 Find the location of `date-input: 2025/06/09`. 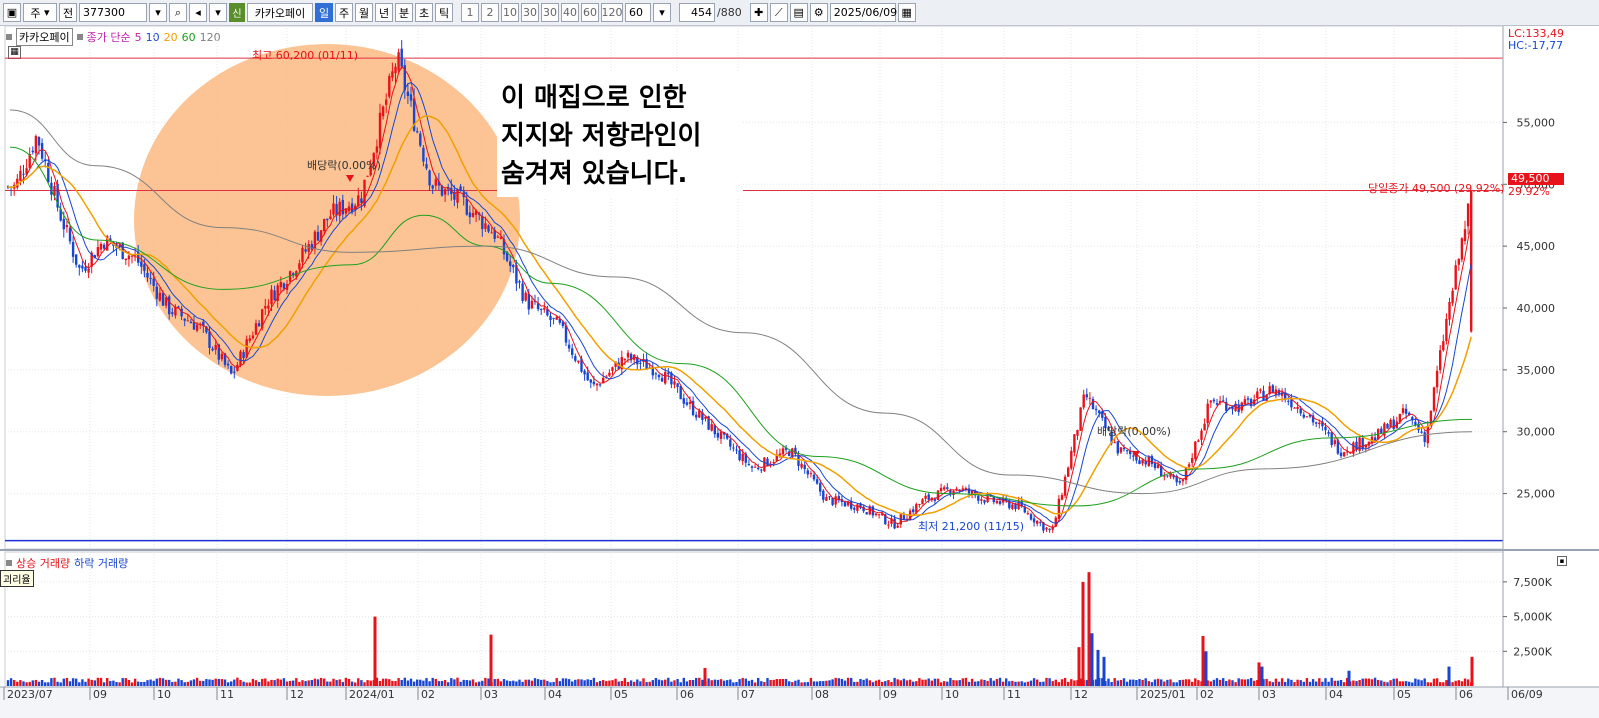

date-input: 2025/06/09 is located at coordinates (863, 12).